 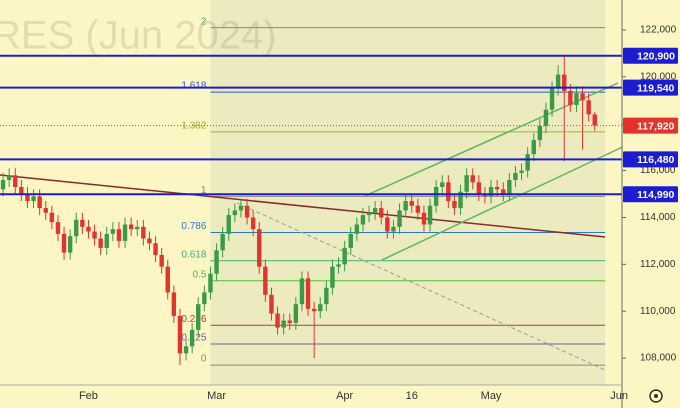 I want to click on price-box-label: 119,540, so click(x=656, y=88).